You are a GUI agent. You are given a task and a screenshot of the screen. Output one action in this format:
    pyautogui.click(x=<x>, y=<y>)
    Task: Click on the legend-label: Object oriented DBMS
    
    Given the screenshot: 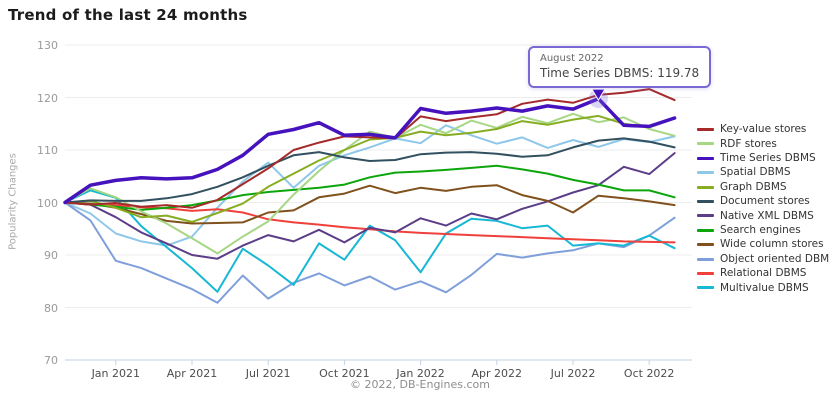 What is the action you would take?
    pyautogui.click(x=775, y=258)
    